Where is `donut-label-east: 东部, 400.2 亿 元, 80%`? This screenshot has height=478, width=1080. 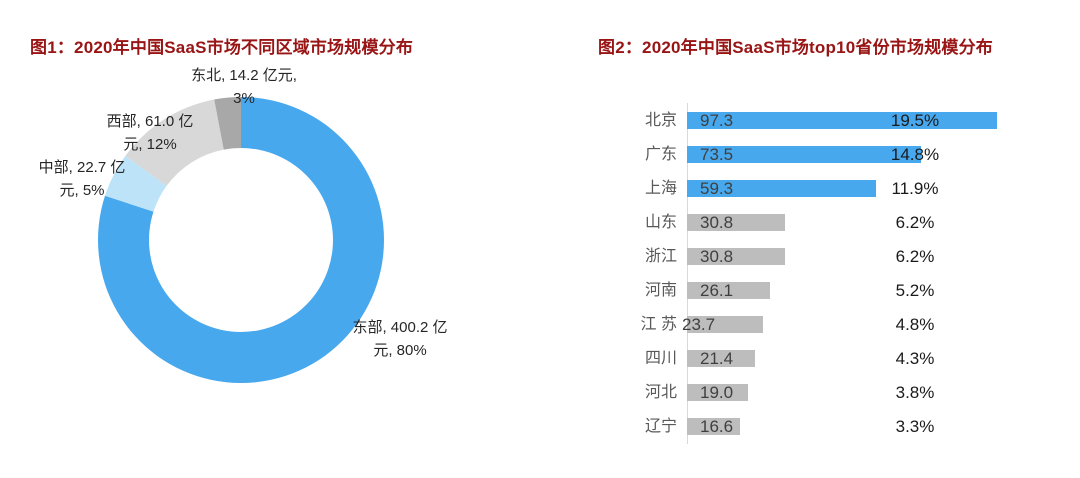
donut-label-east: 东部, 400.2 亿 元, 80% is located at coordinates (400, 339).